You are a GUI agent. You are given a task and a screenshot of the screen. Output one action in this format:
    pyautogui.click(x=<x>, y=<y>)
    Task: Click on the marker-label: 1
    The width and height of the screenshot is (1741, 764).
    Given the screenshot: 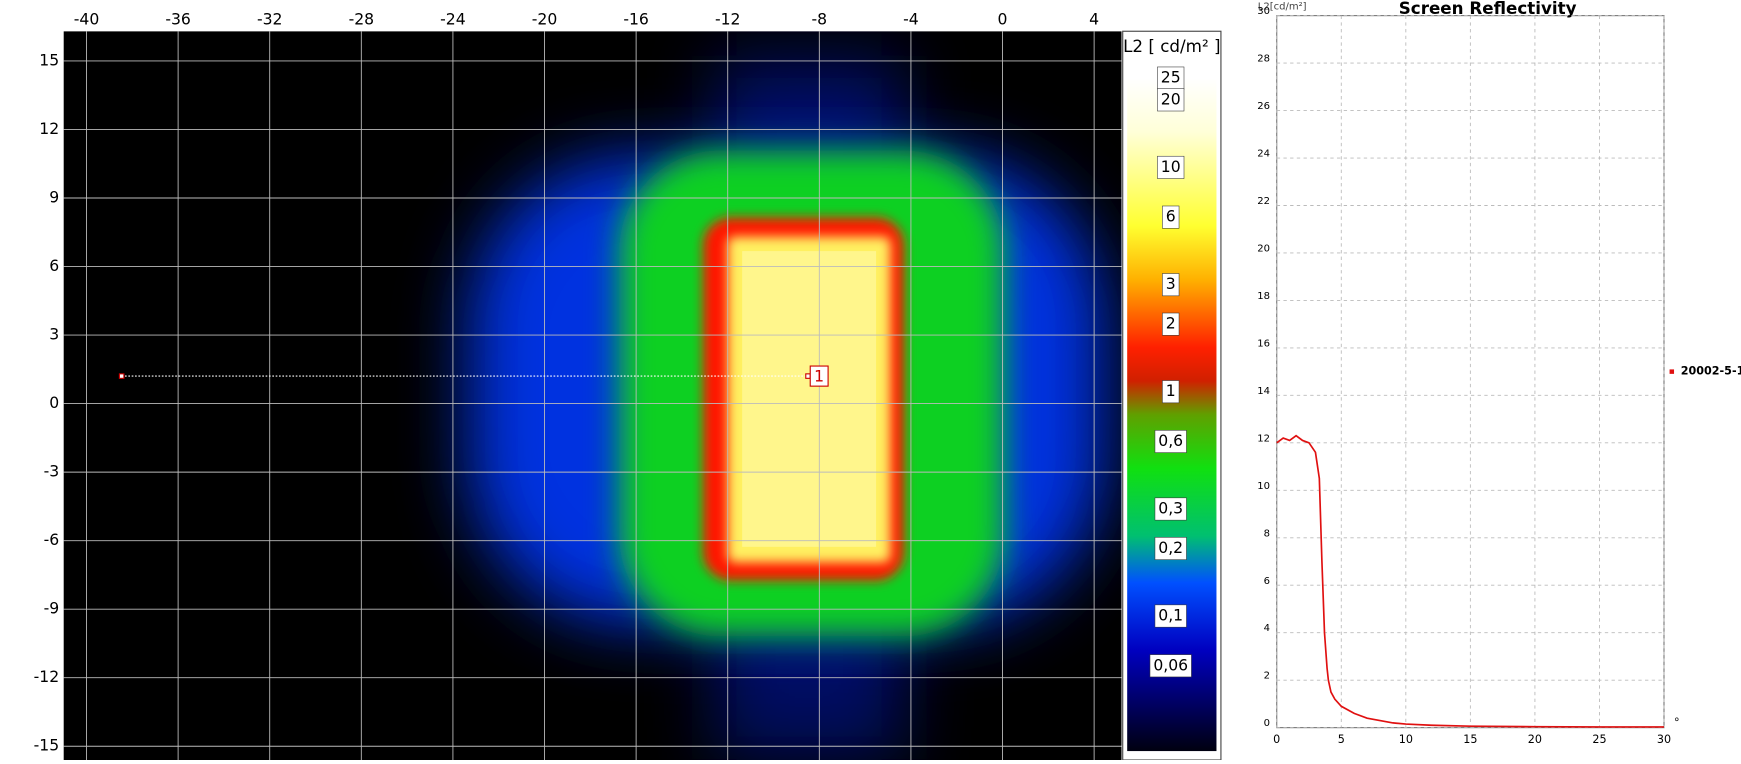 What is the action you would take?
    pyautogui.click(x=819, y=377)
    